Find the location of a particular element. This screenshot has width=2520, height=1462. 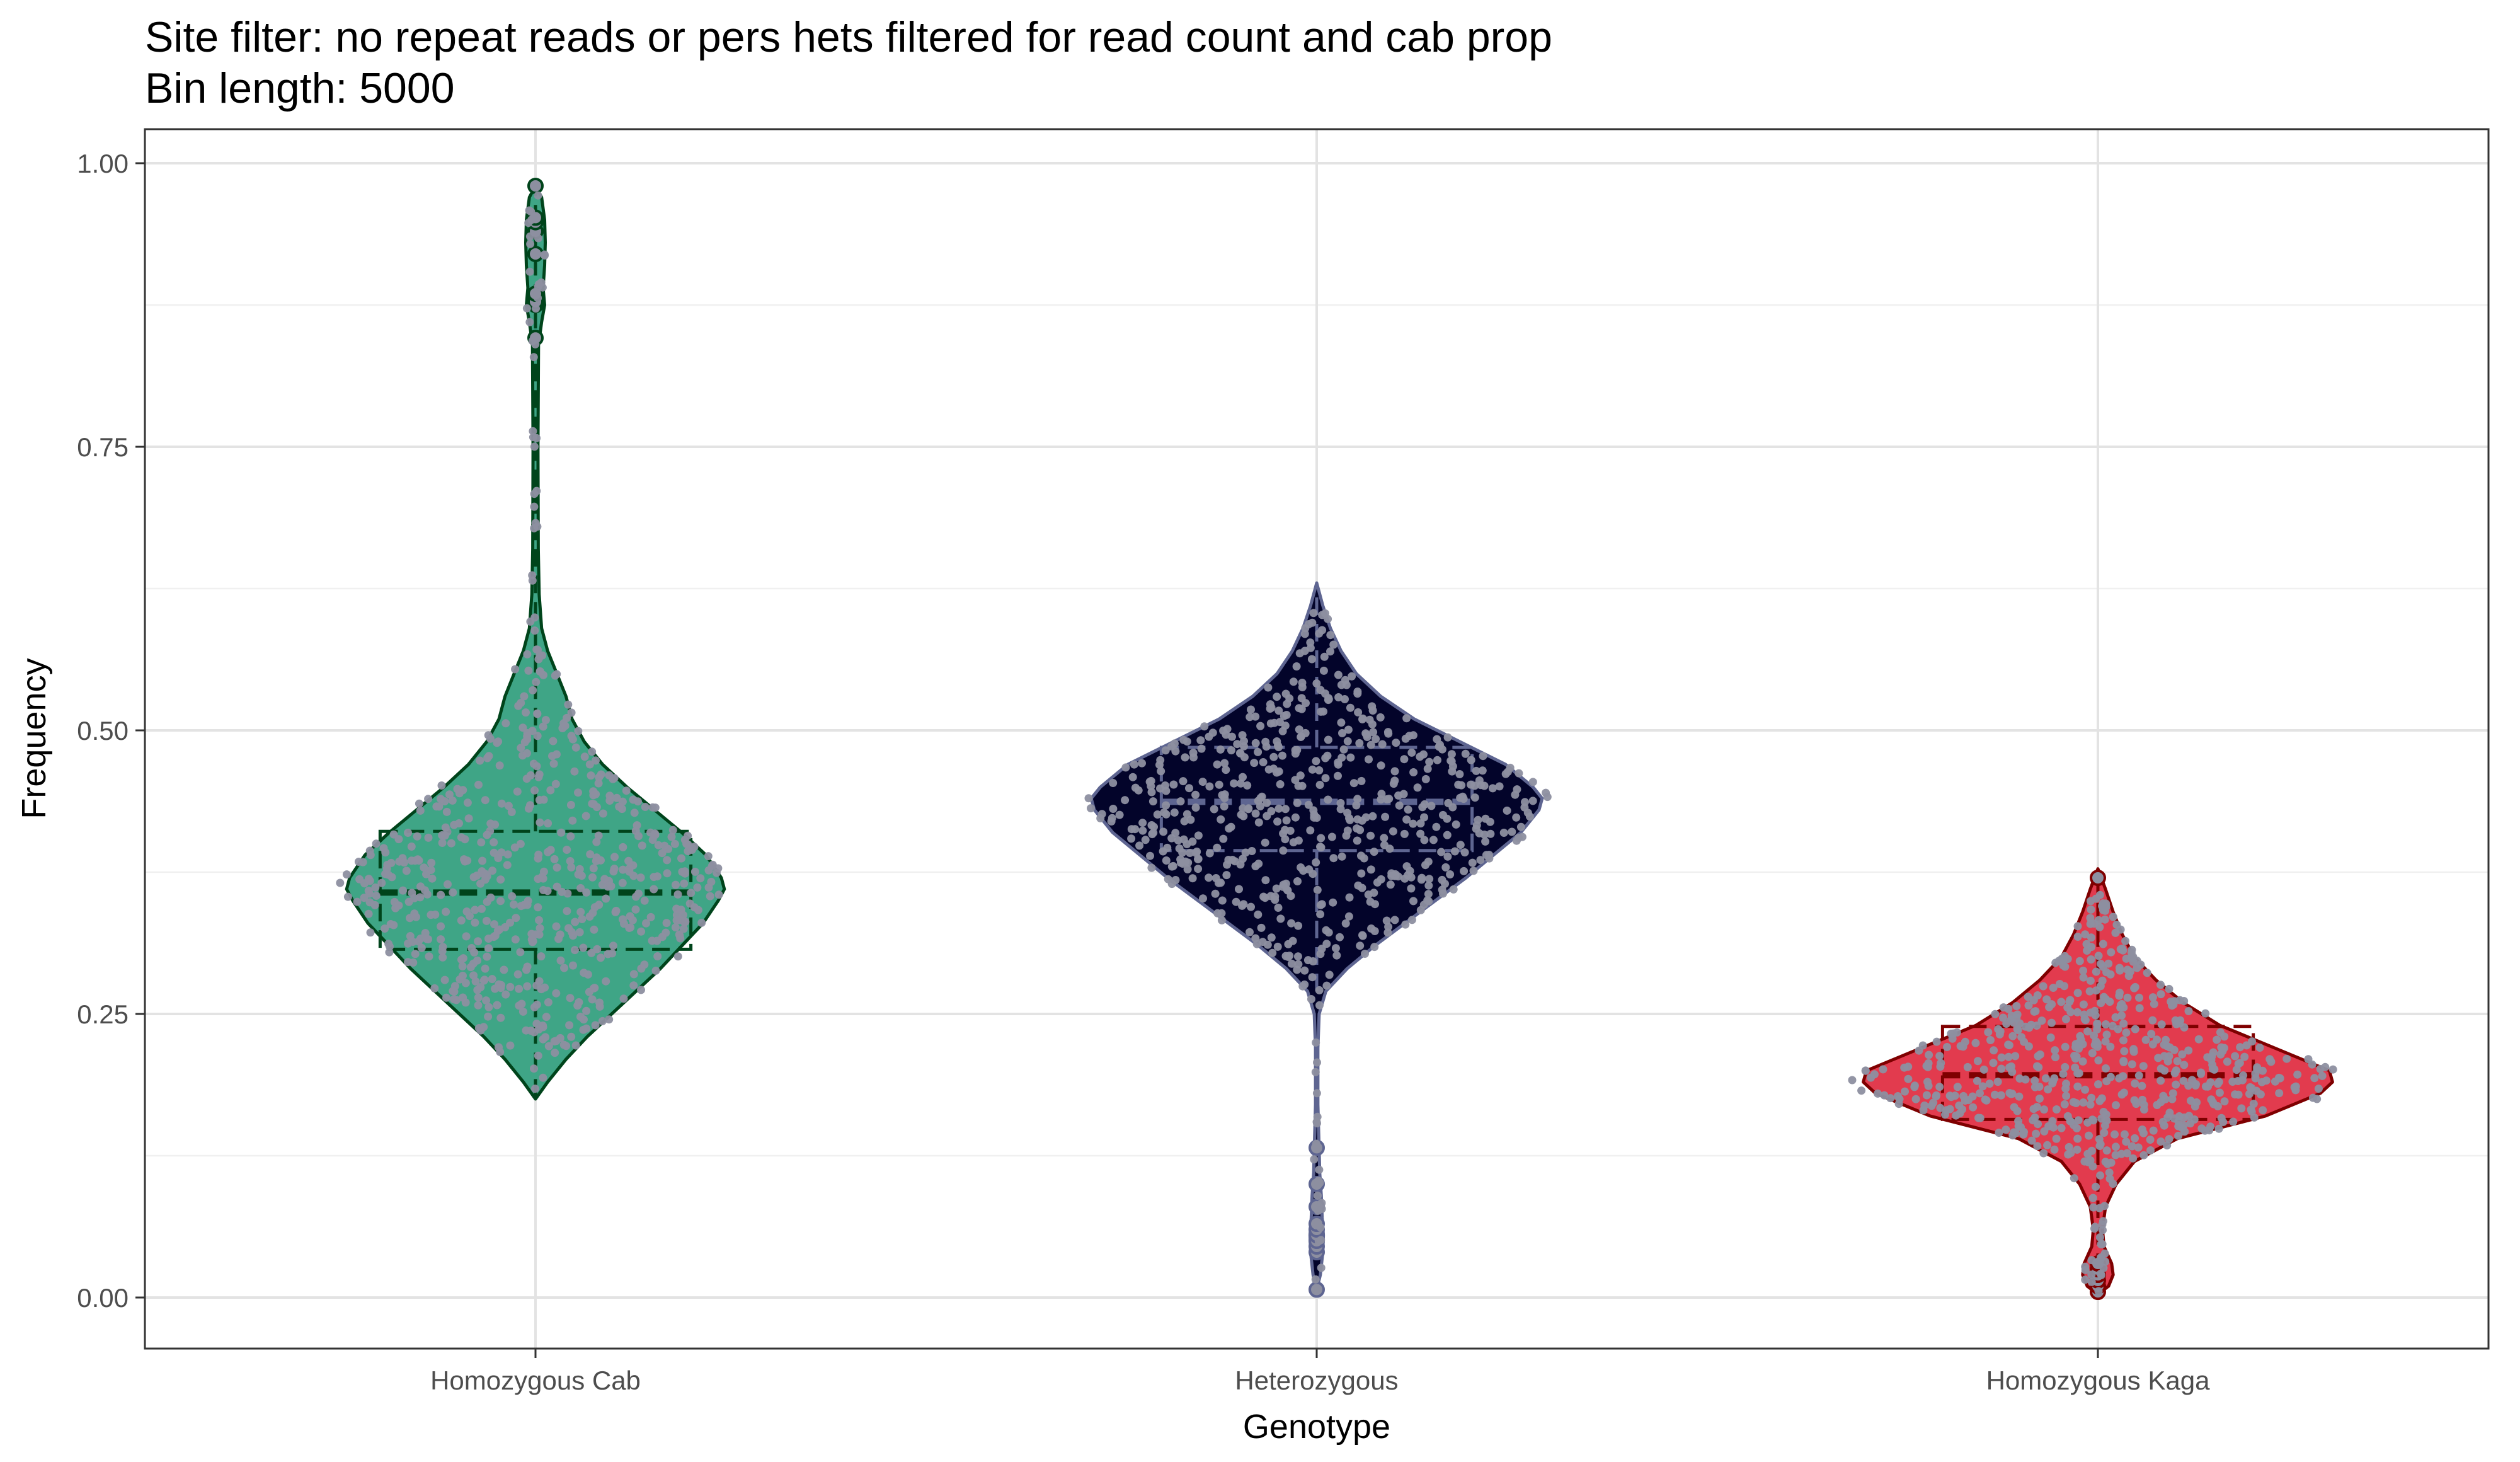

y-axis-title: Frequency is located at coordinates (34, 738).